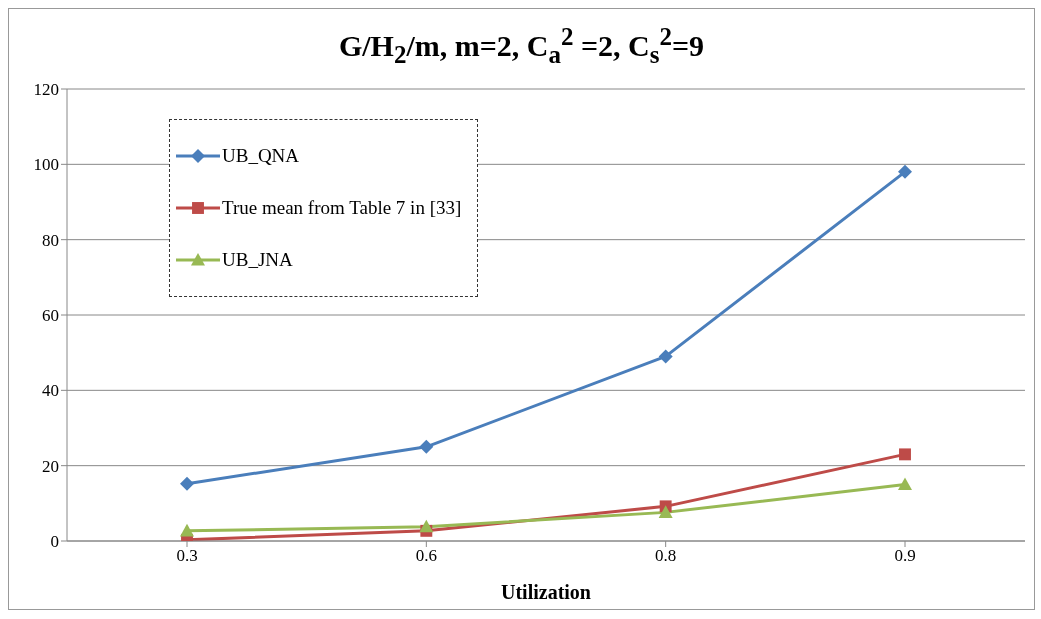 The image size is (1041, 619). Describe the element at coordinates (905, 556) in the screenshot. I see `x-tick-label: 0.9` at that location.